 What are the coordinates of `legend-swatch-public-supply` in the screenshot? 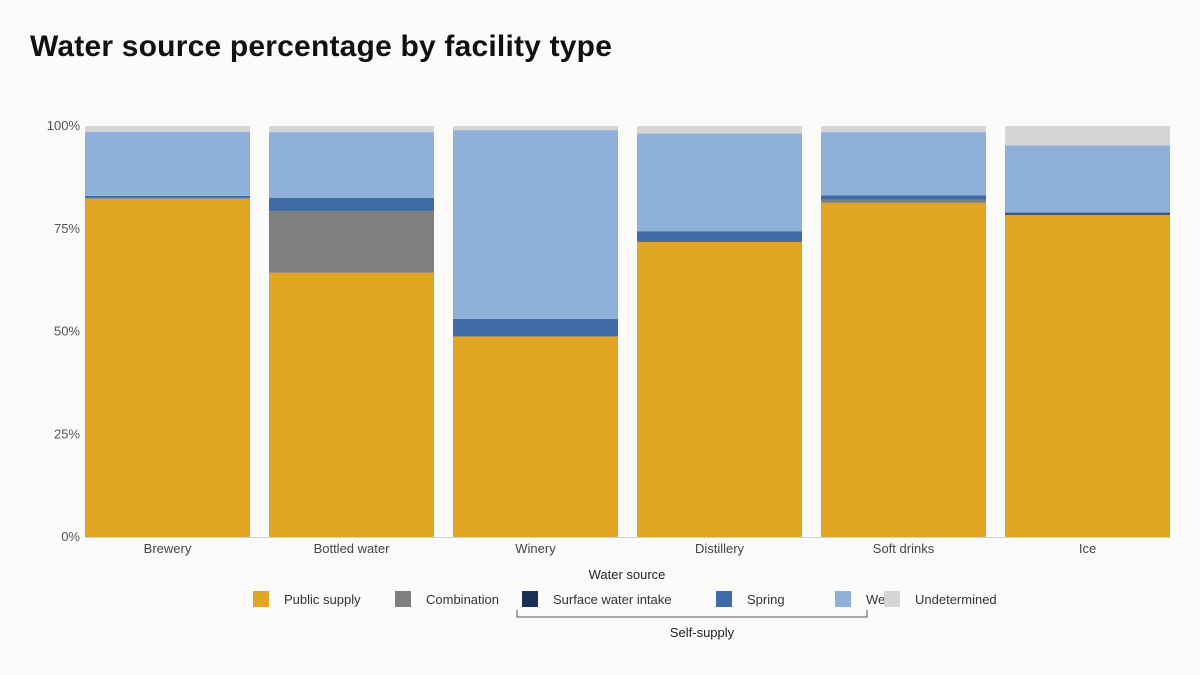 It's located at (261, 599).